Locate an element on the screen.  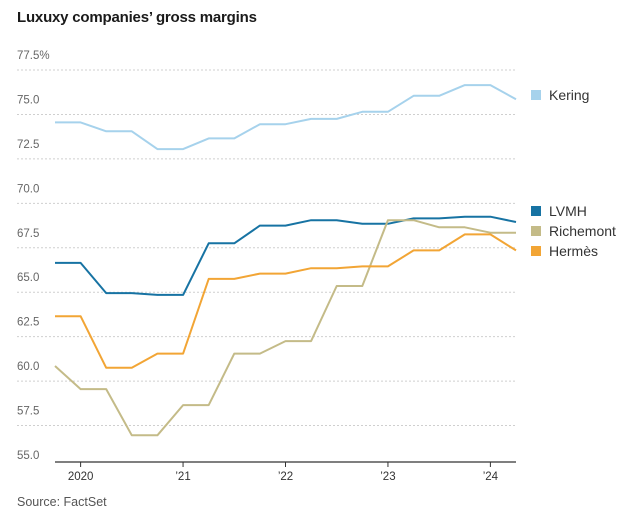
legend-item-hermes: Hermès is located at coordinates (564, 251).